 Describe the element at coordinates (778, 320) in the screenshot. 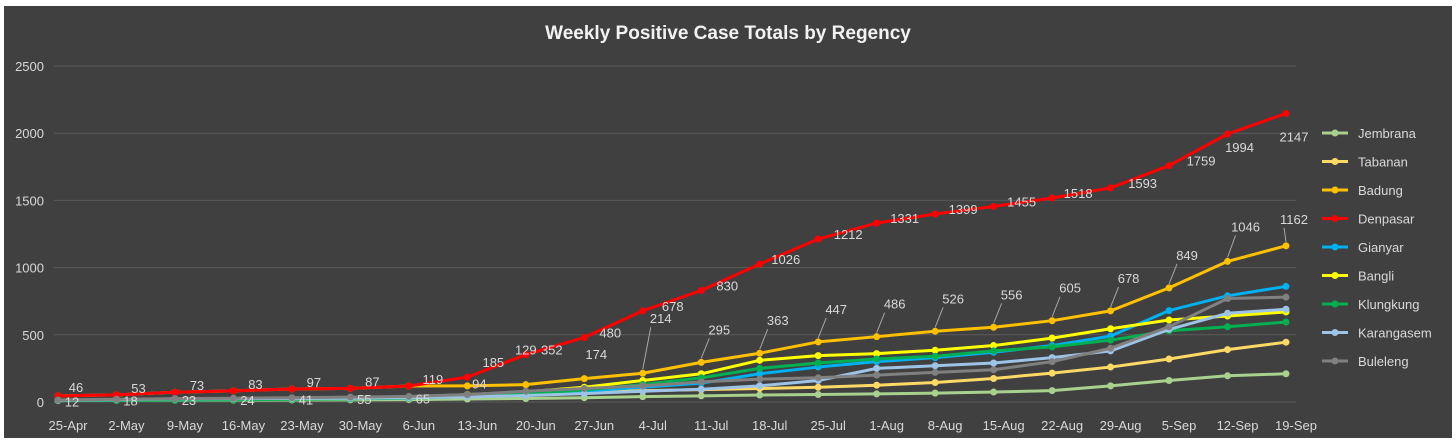

I see `data-label-badung-12: 363` at that location.